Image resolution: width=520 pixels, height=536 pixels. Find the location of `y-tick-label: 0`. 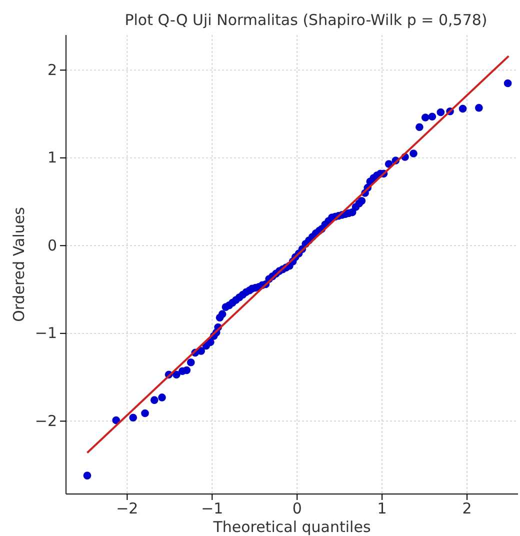

y-tick-label: 0 is located at coordinates (52, 245).